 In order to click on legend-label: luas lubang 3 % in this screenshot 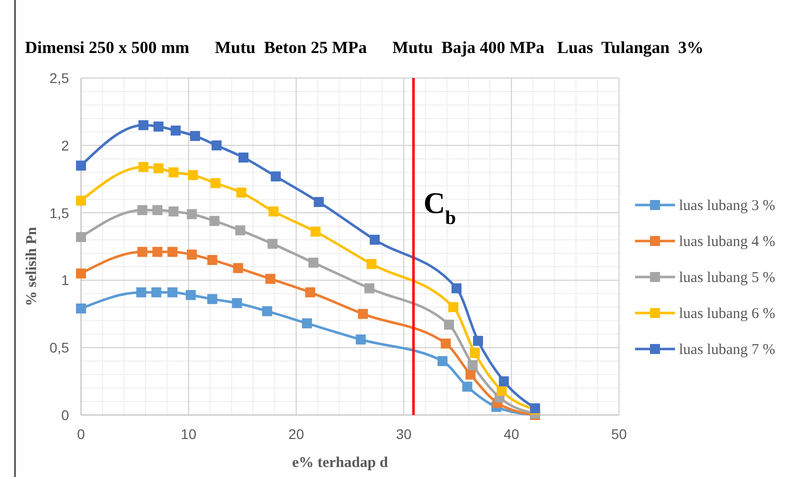, I will do `click(727, 206)`.